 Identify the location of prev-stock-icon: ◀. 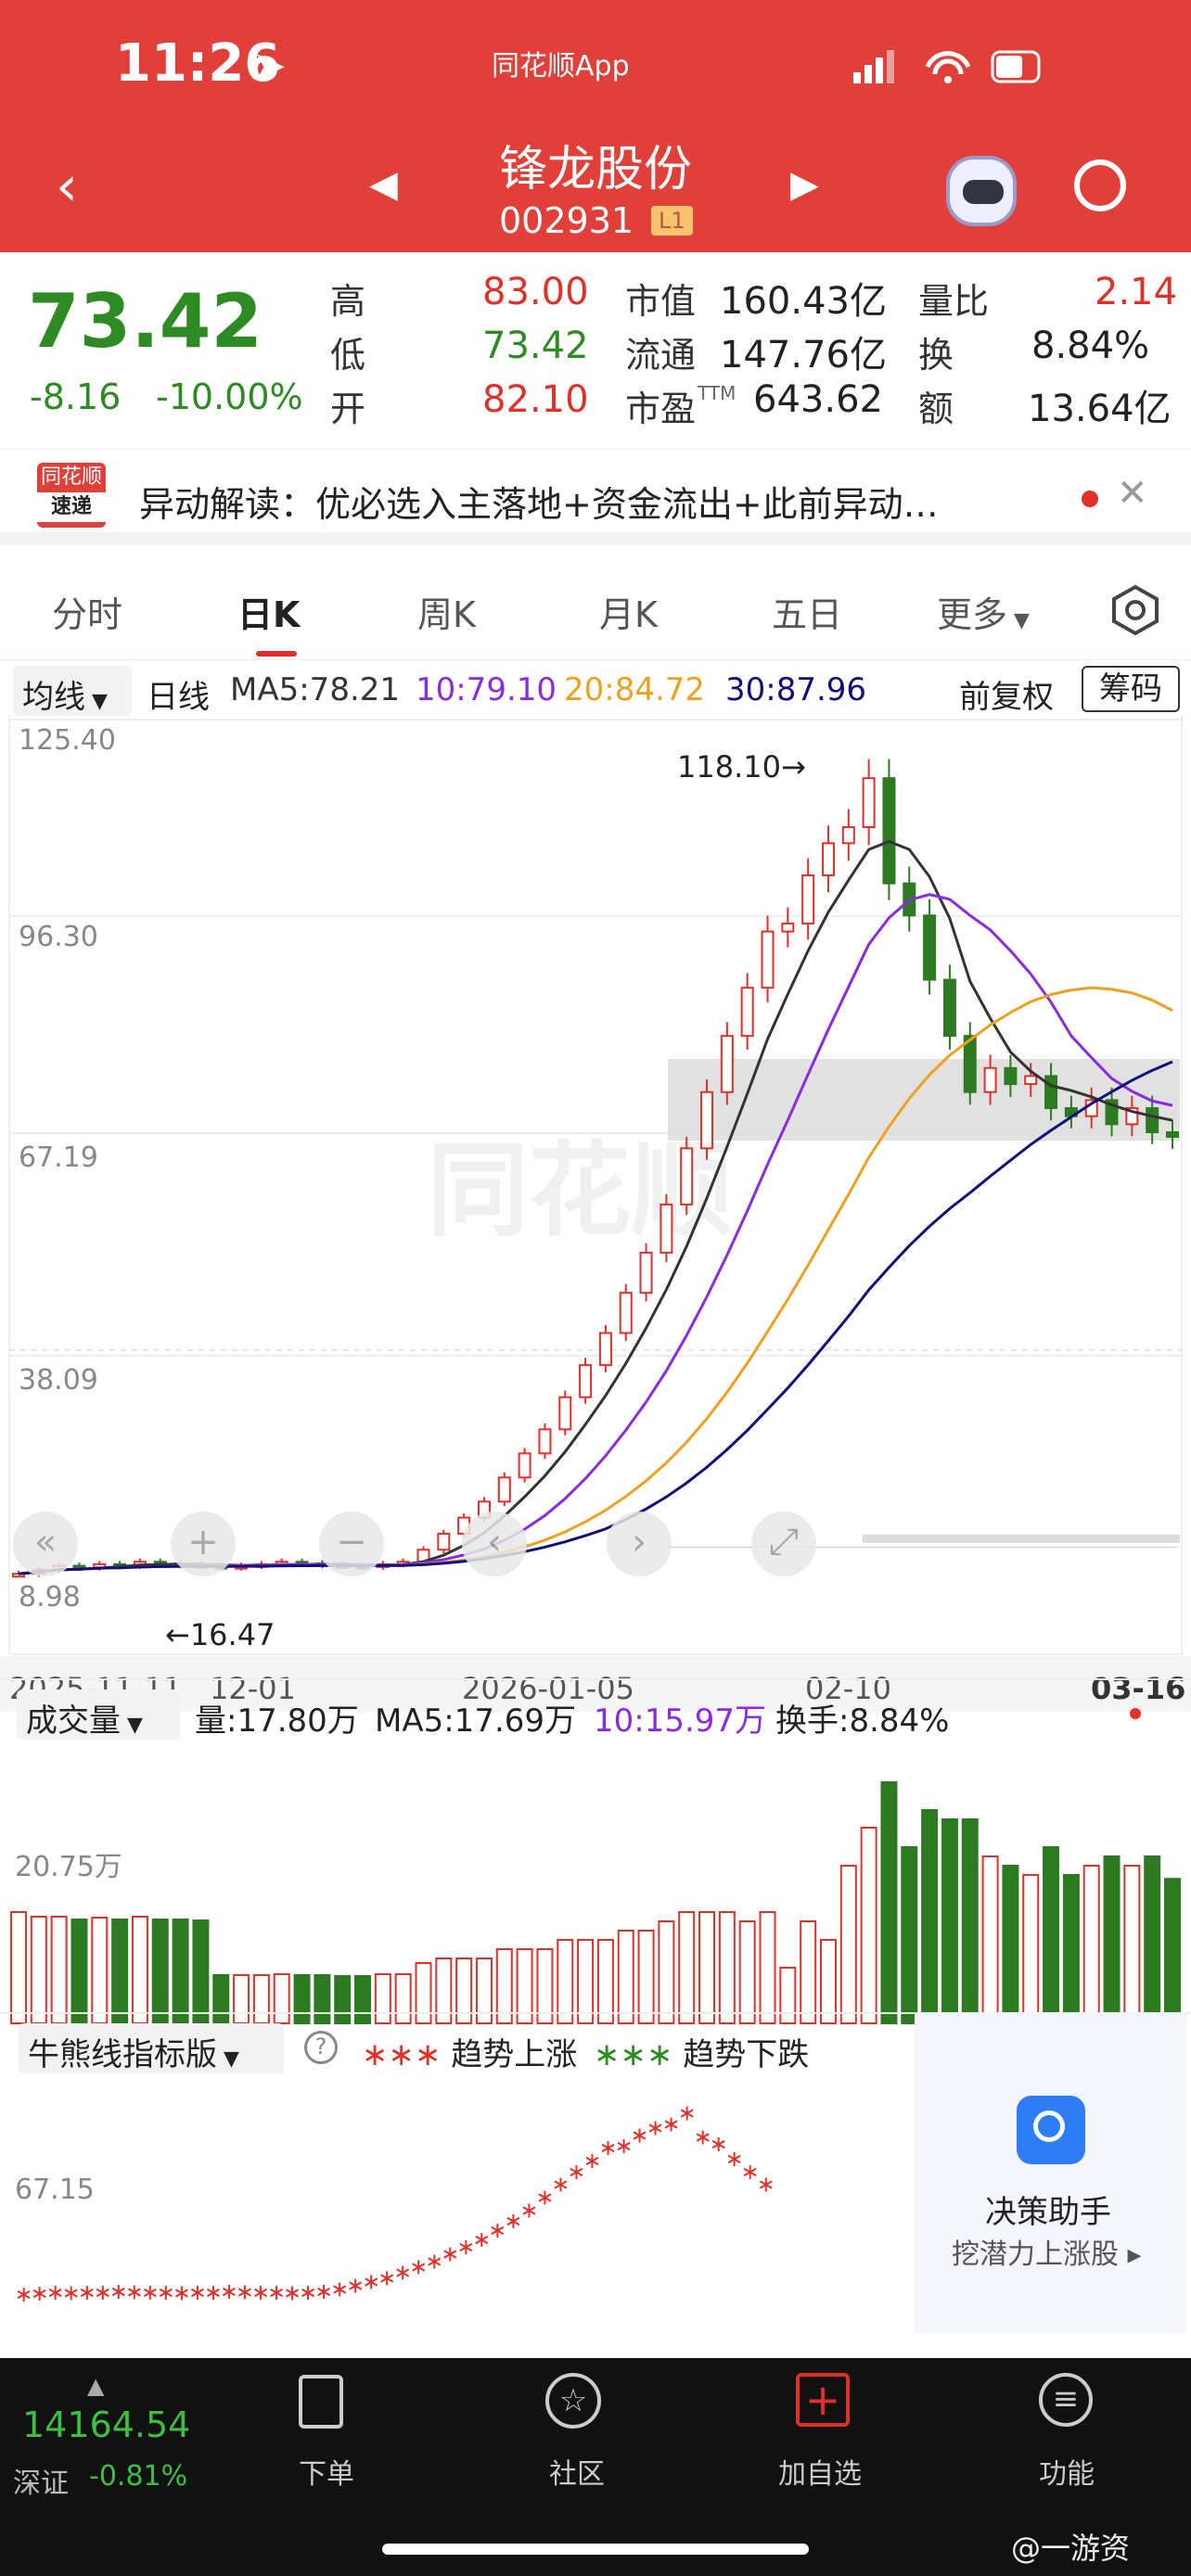
(383, 185).